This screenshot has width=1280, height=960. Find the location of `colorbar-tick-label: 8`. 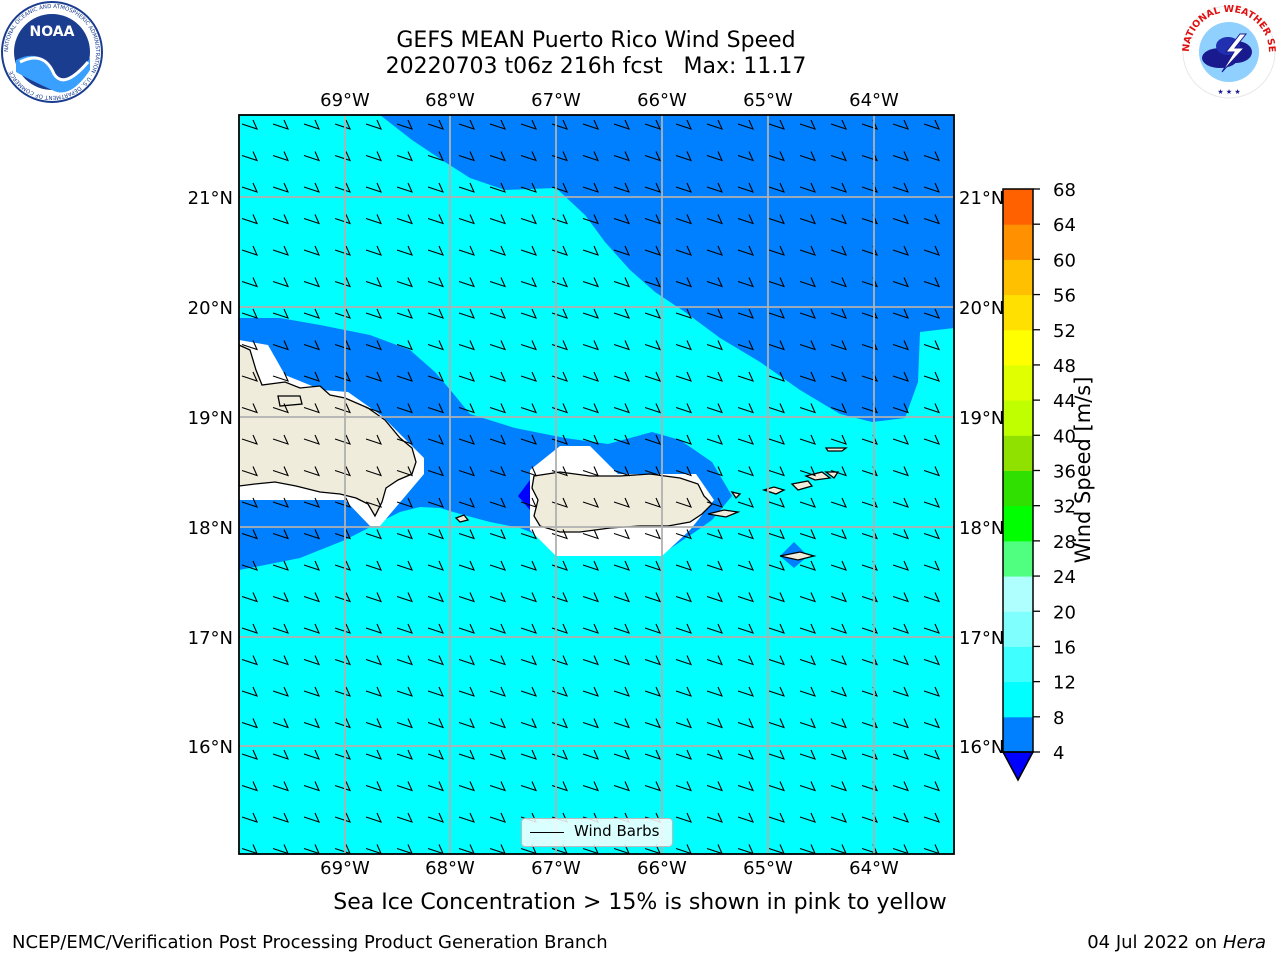

colorbar-tick-label: 8 is located at coordinates (1058, 718).